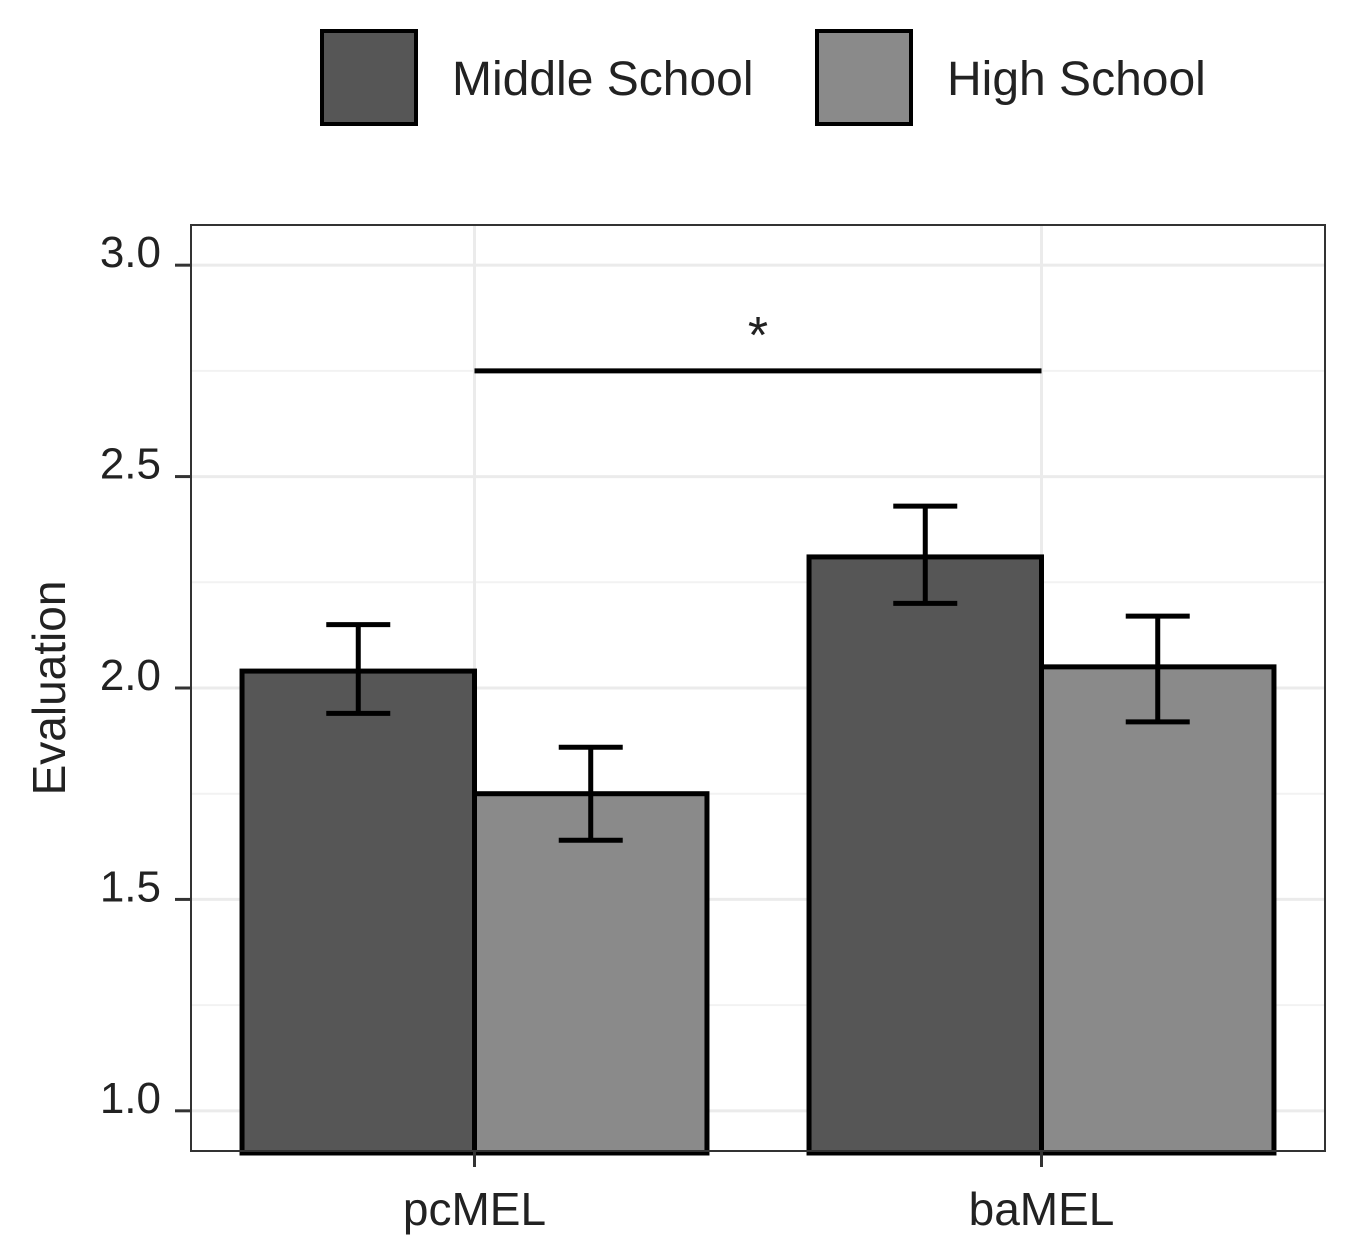  What do you see at coordinates (130, 464) in the screenshot?
I see `y-tick-label: 2.5` at bounding box center [130, 464].